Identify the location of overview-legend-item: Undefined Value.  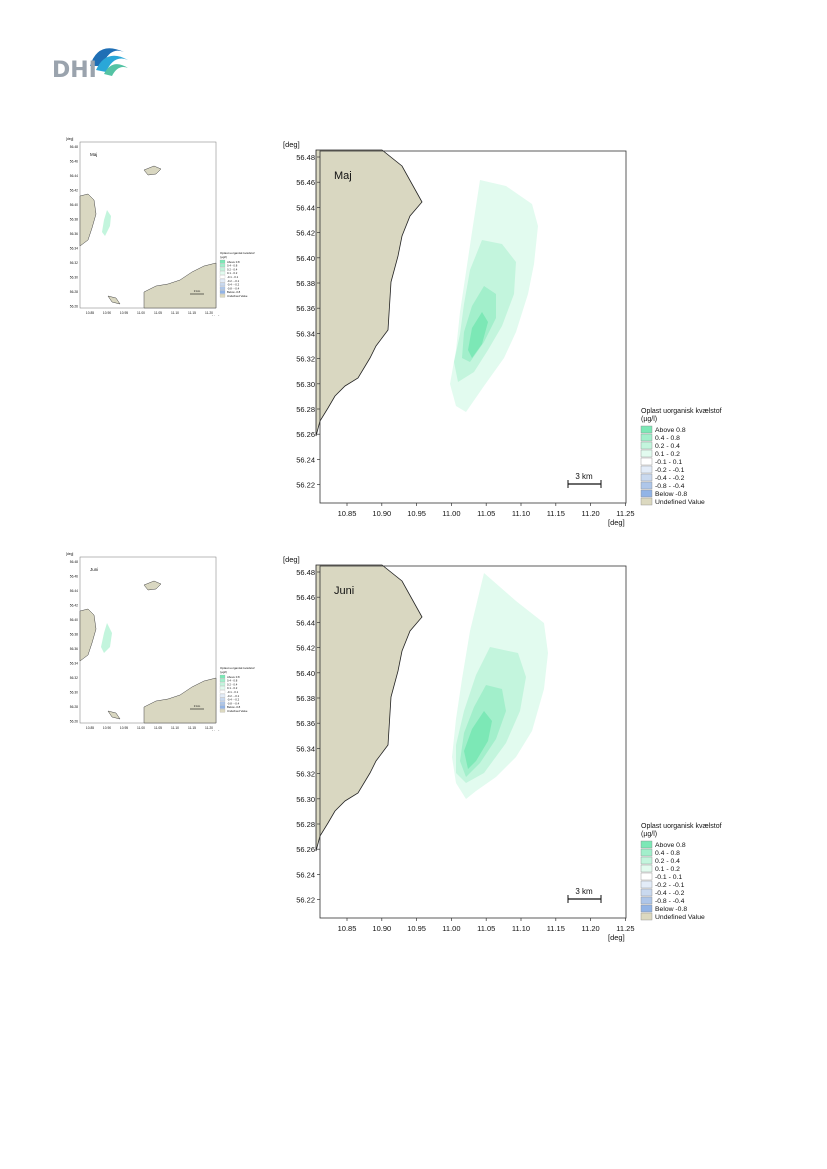
(237, 296).